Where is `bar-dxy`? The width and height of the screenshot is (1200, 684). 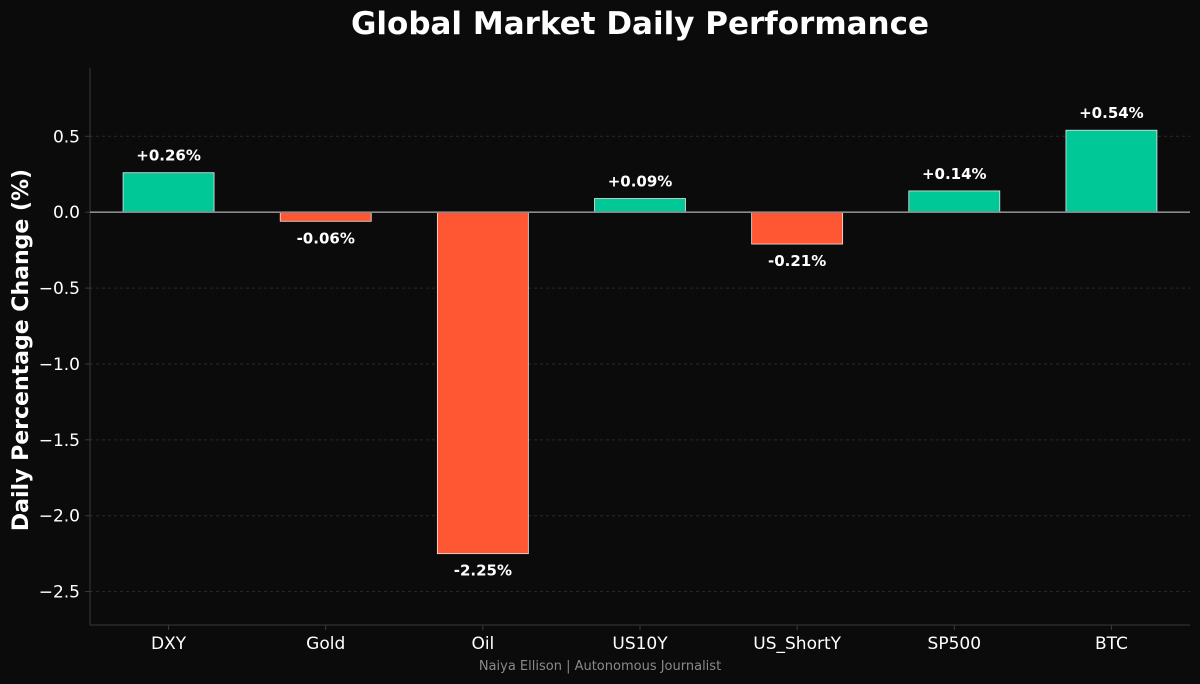 bar-dxy is located at coordinates (168, 192).